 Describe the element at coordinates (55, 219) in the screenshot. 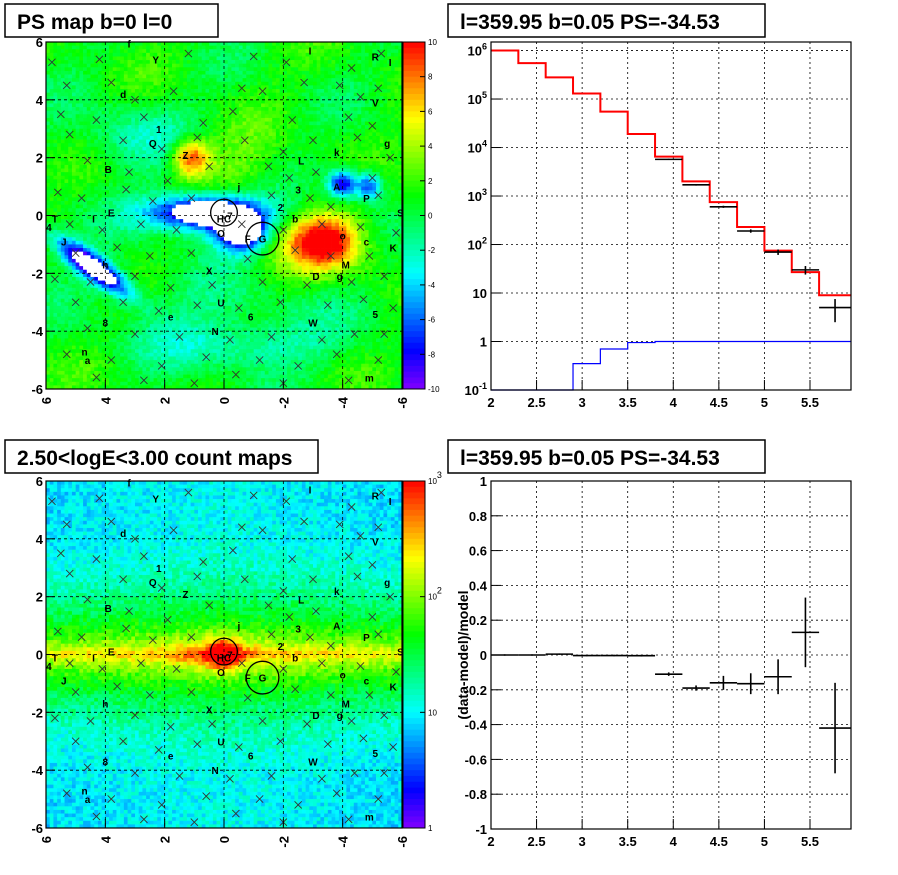

I see `source-label: T` at that location.